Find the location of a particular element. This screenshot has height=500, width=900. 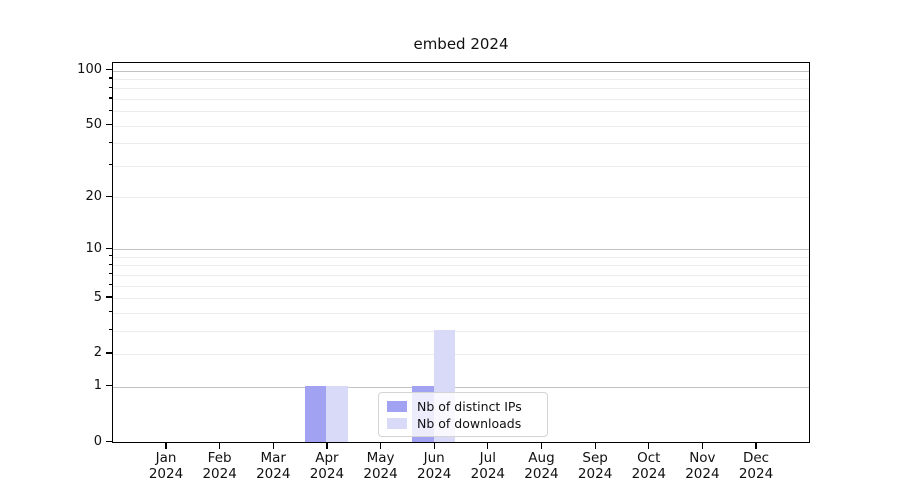

x-tick-label-jan: Jan 2024 is located at coordinates (166, 466).